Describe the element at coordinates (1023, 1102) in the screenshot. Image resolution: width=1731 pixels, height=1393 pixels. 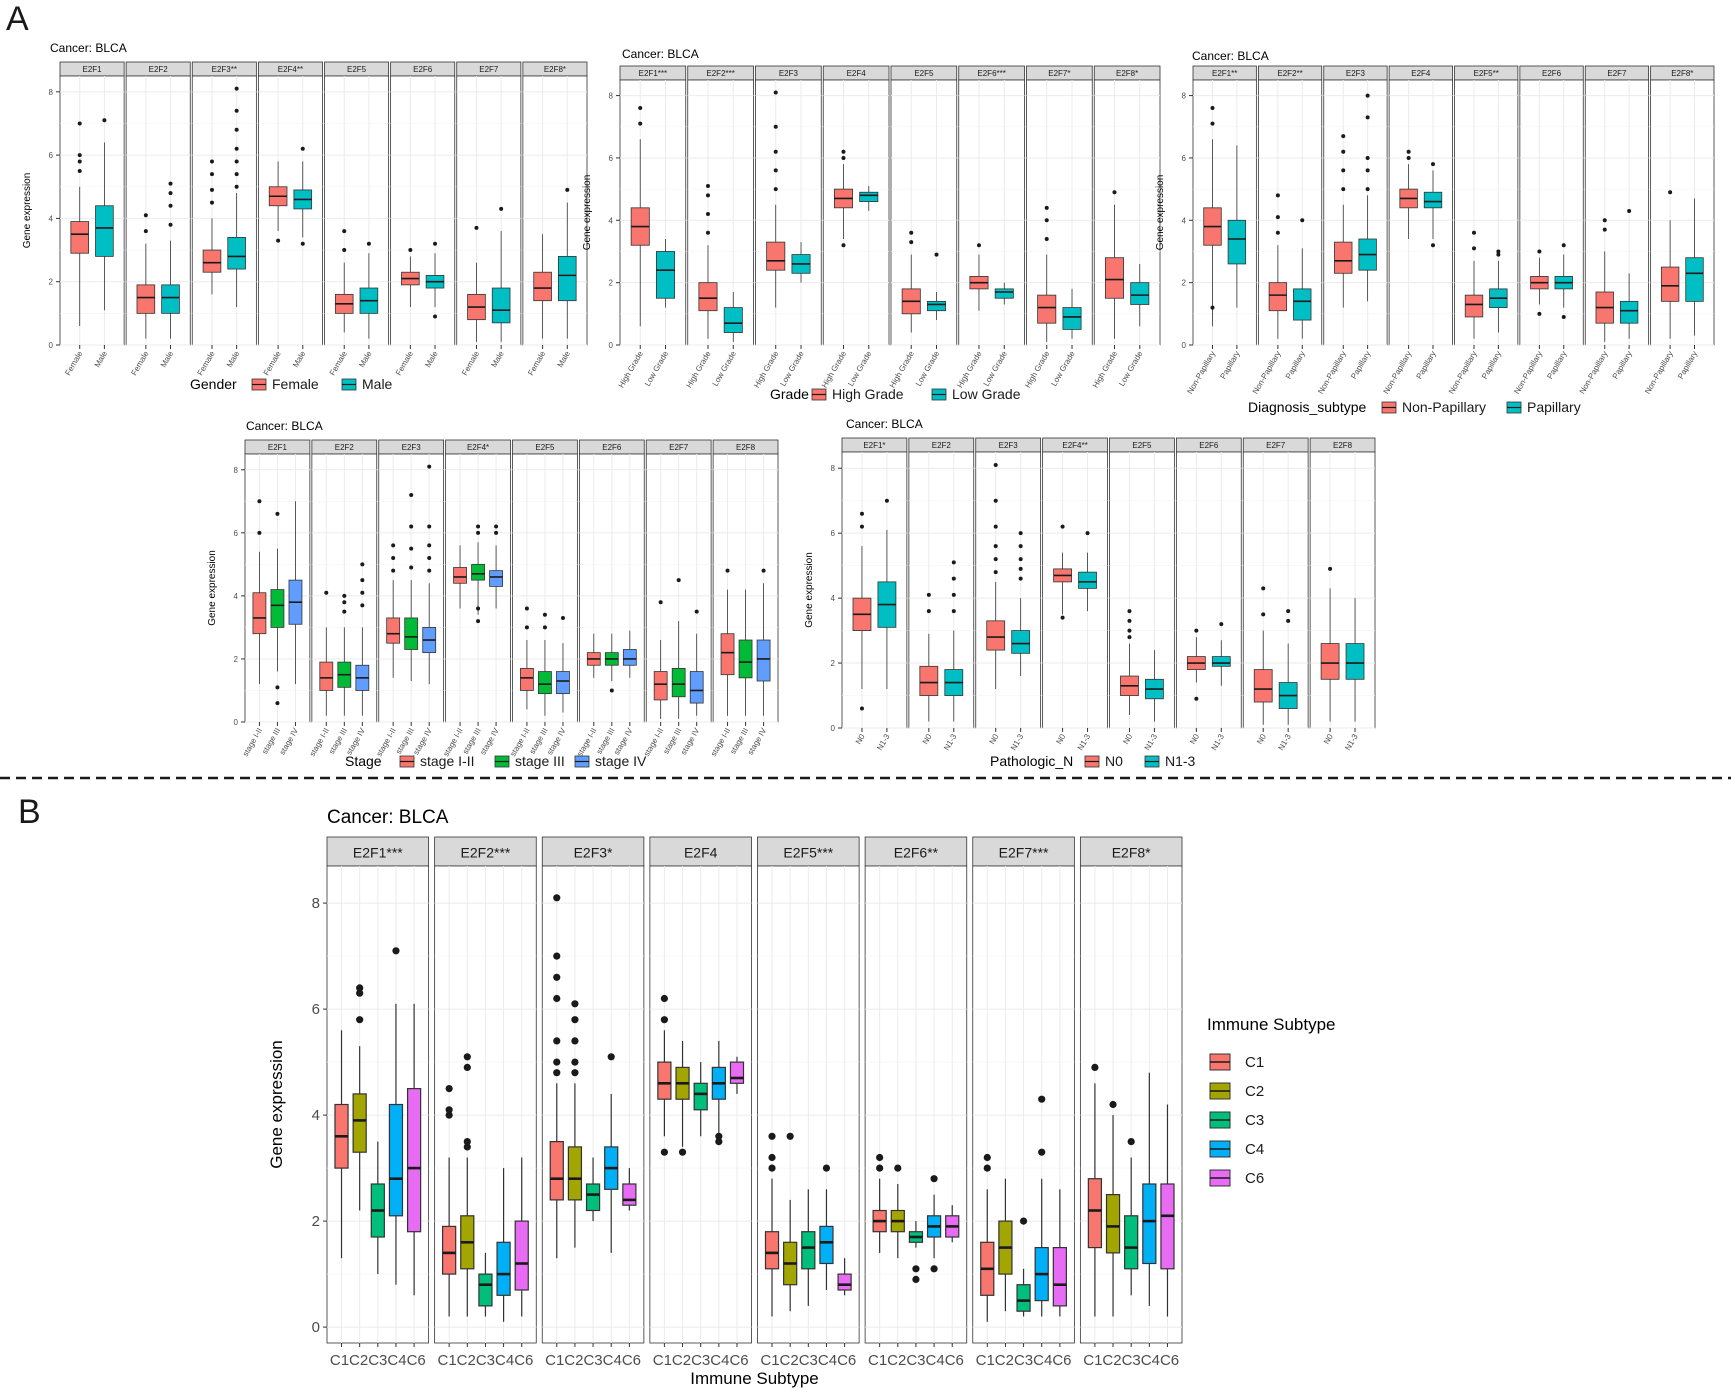
I see `facet-panel: E2F7*** C1C2C3C4C6` at that location.